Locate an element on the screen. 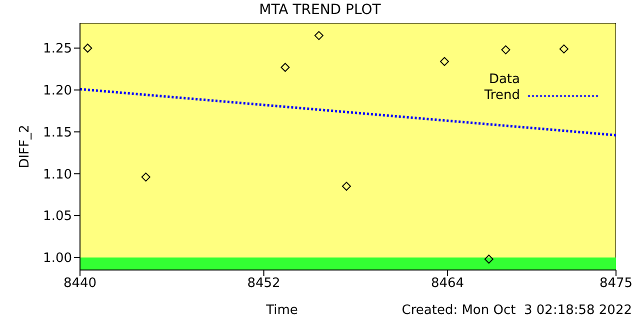 The width and height of the screenshot is (640, 320). y-axis-title: DIFF_2 is located at coordinates (25, 146).